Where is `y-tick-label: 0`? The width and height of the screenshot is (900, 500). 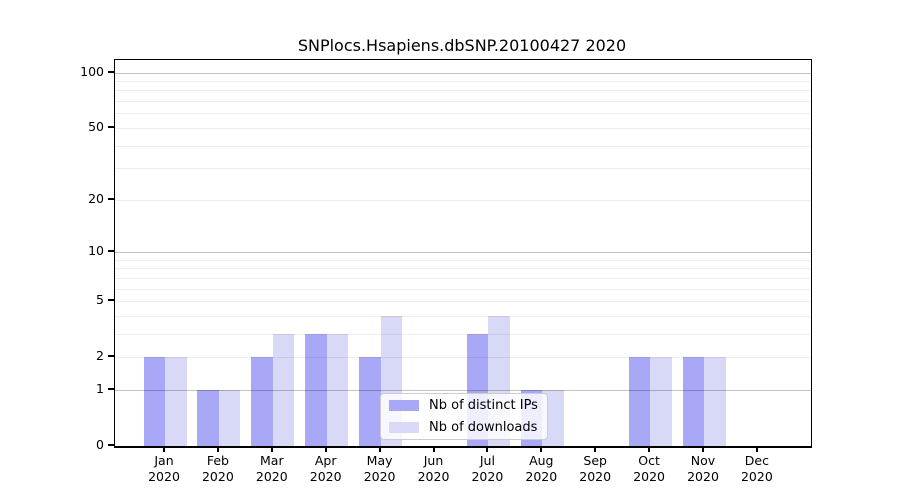
y-tick-label: 0 is located at coordinates (100, 444).